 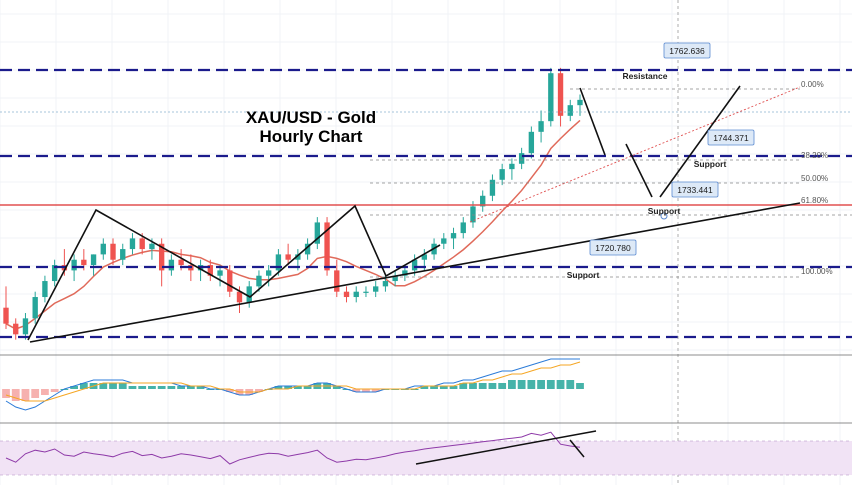 I want to click on fib-label-100: 100.00%, so click(x=817, y=271).